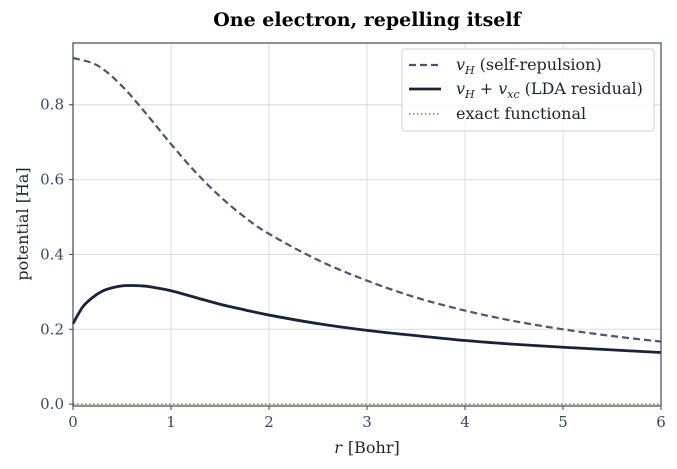 The image size is (677, 469). I want to click on y-axis-label: potential [Ha], so click(22, 223).